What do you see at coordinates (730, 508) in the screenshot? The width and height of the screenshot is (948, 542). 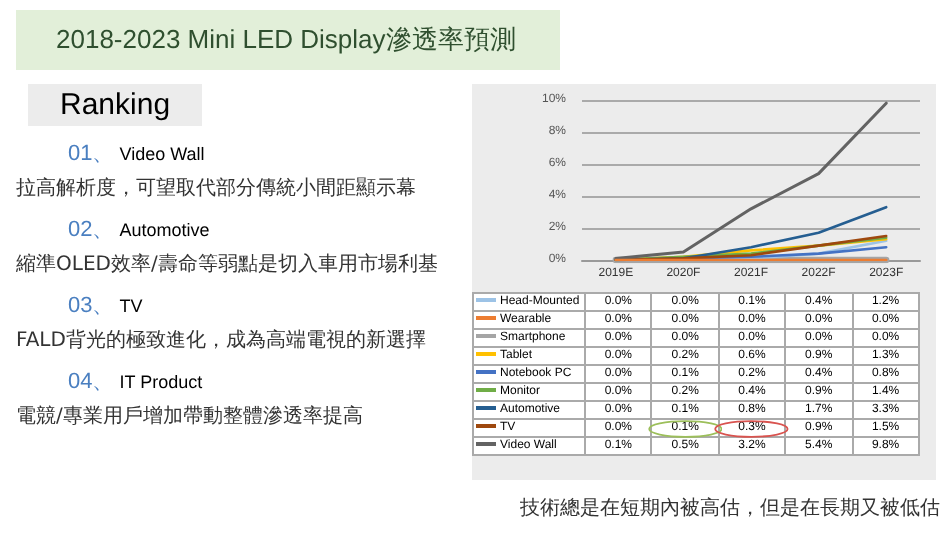 I see `text: 技術總是在短期內被高估，但是在長期又被低估` at bounding box center [730, 508].